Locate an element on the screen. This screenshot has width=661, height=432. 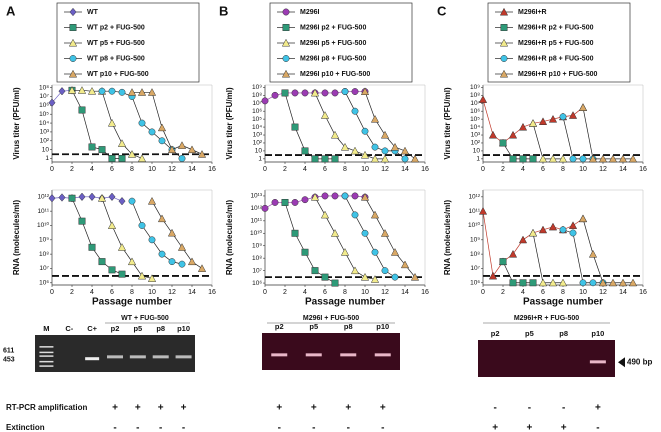
legend-label: WT p10 + FUG-500 is located at coordinates (118, 74).